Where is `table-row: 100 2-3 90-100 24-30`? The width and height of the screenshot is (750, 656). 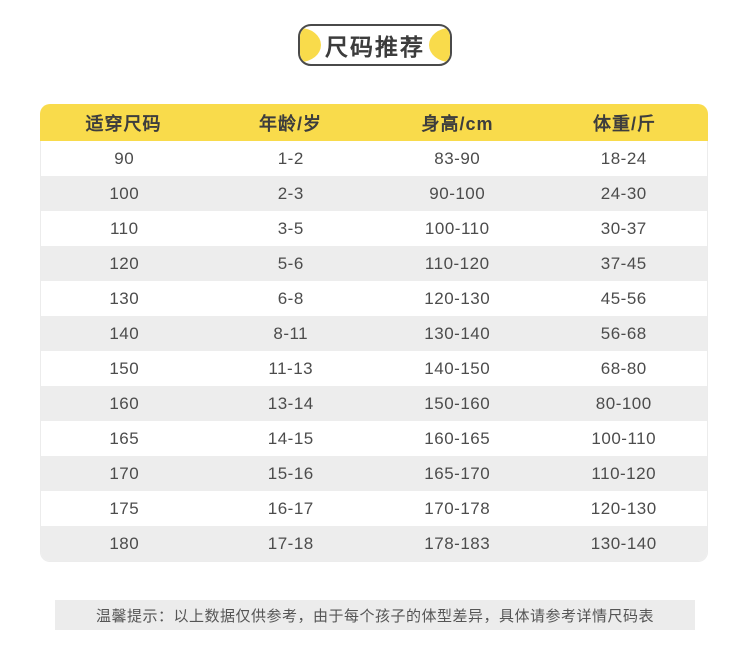
table-row: 100 2-3 90-100 24-30 is located at coordinates (374, 193).